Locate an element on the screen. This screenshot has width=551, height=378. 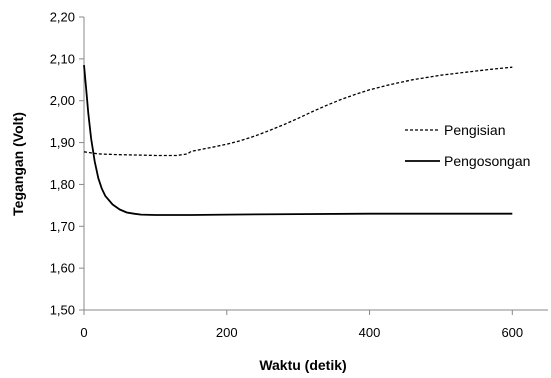
x-axis-title: Waktu (detik) is located at coordinates (302, 365).